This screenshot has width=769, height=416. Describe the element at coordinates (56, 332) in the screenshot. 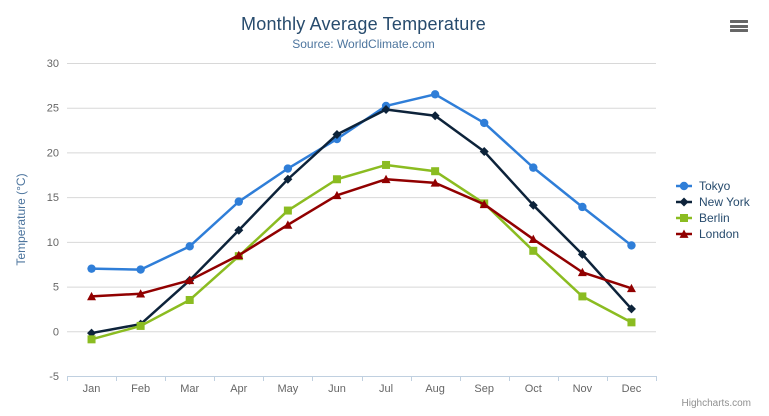

I see `y-axis-label: 0` at that location.